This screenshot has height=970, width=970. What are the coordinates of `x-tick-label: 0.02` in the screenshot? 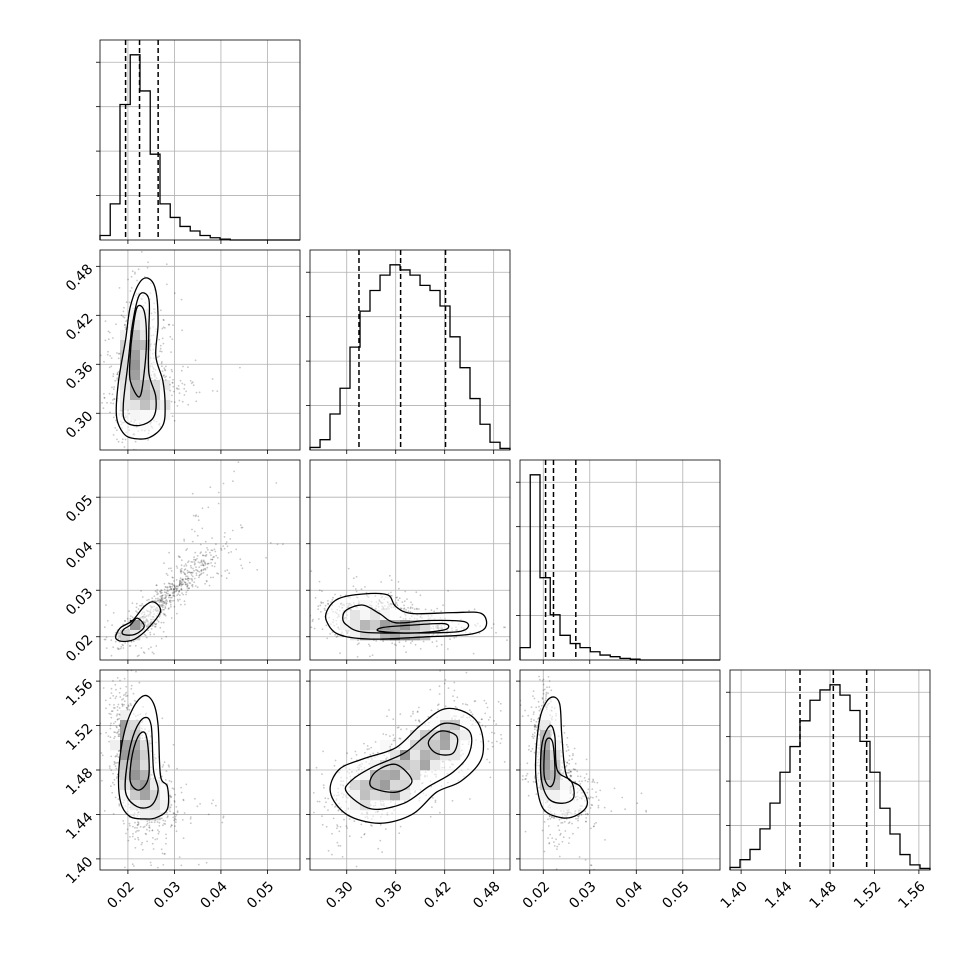 It's located at (536, 895).